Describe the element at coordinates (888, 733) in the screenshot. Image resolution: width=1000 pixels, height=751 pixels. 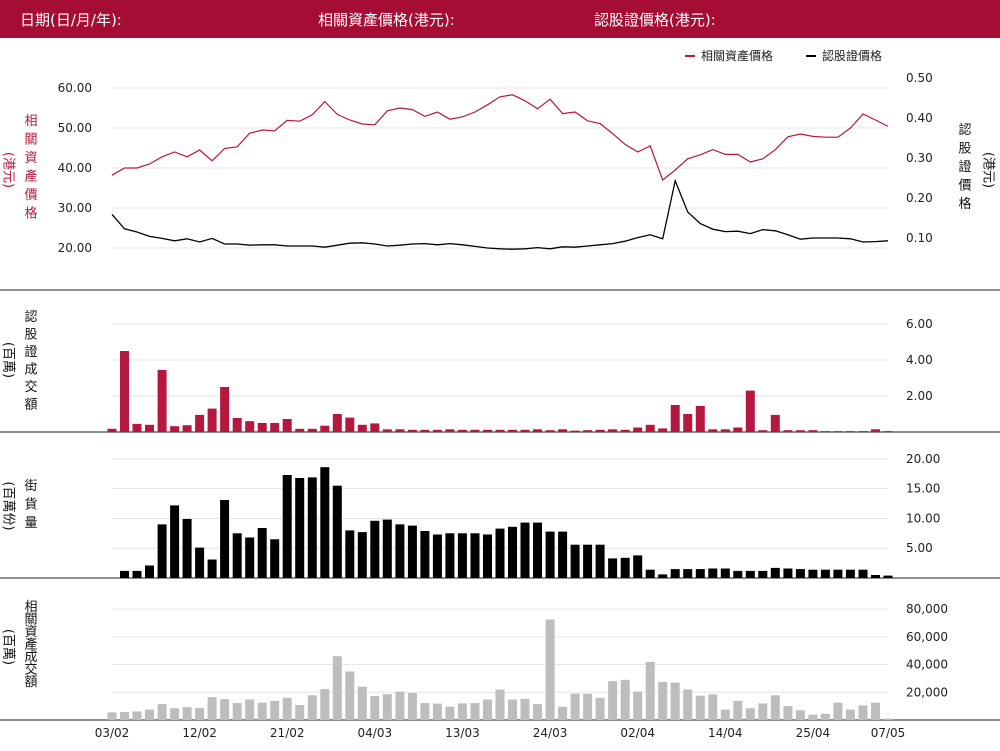
I see `x-tick-label: 07/05` at that location.